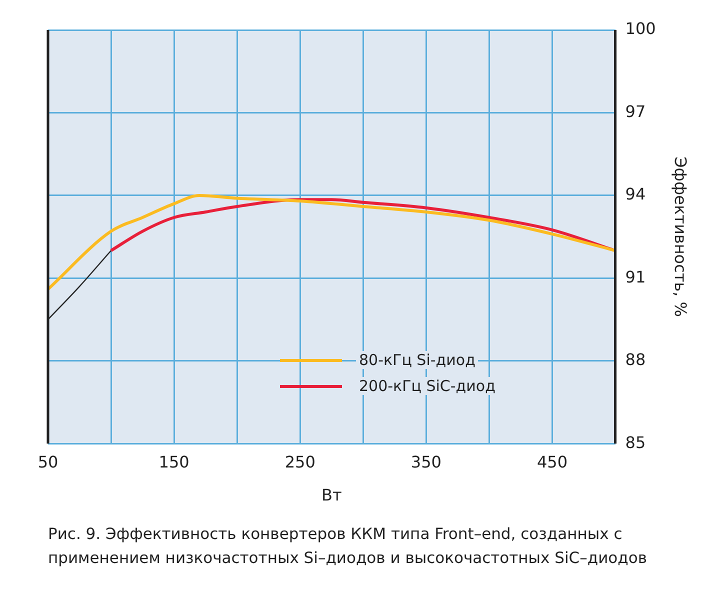  What do you see at coordinates (417, 360) in the screenshot?
I see `legend-label: 80-кГц Si-диод` at bounding box center [417, 360].